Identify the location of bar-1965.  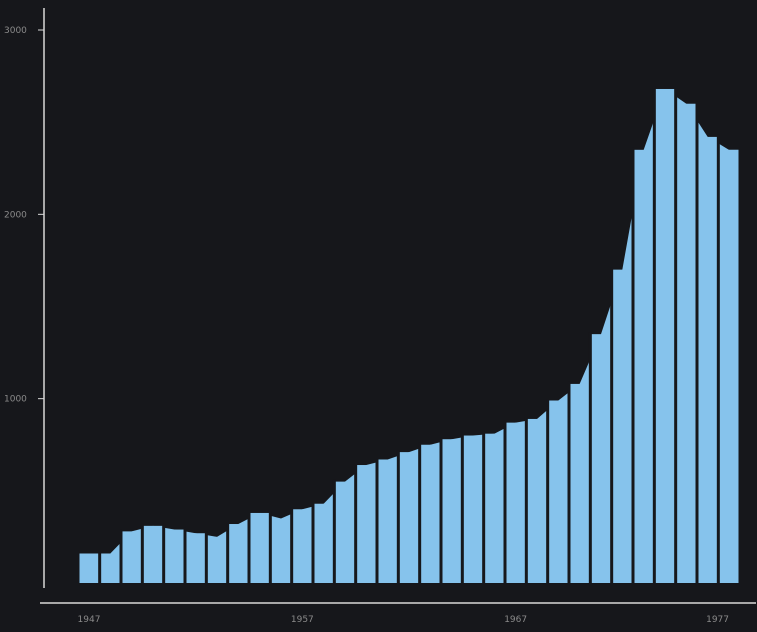
(473, 509).